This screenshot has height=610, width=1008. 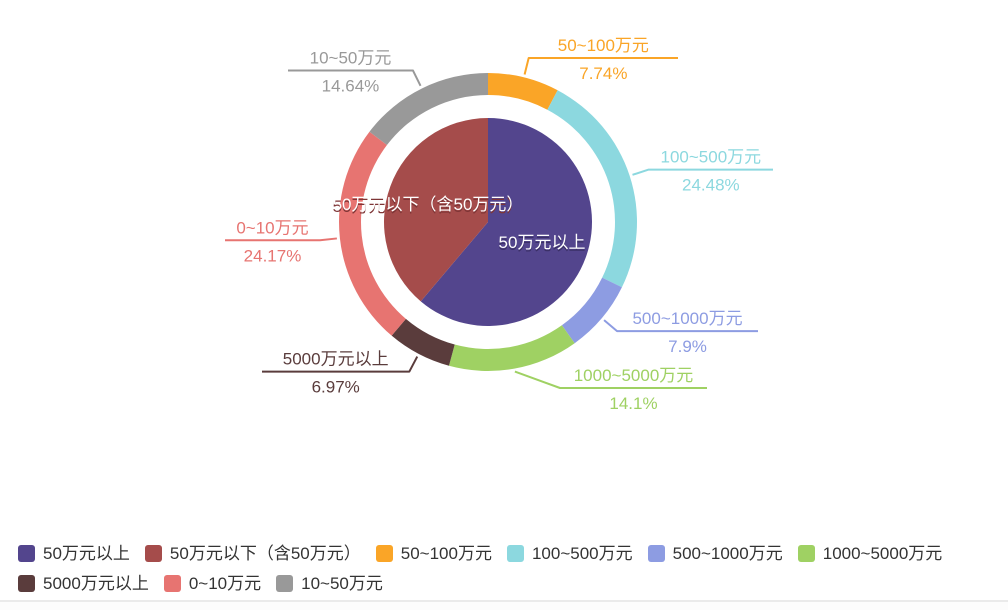 What do you see at coordinates (480, 583) in the screenshot?
I see `legend-row-2: 5000万元以上 0~10万元 10~50万元` at bounding box center [480, 583].